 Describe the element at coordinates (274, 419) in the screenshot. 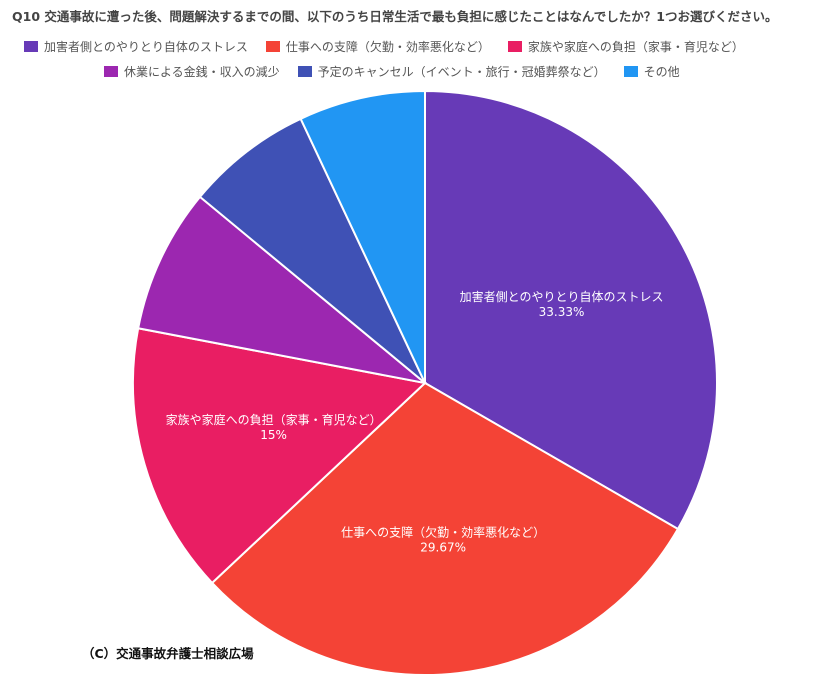

I see `slice-label-family: 家族や家庭への負担（家事・育児など）` at that location.